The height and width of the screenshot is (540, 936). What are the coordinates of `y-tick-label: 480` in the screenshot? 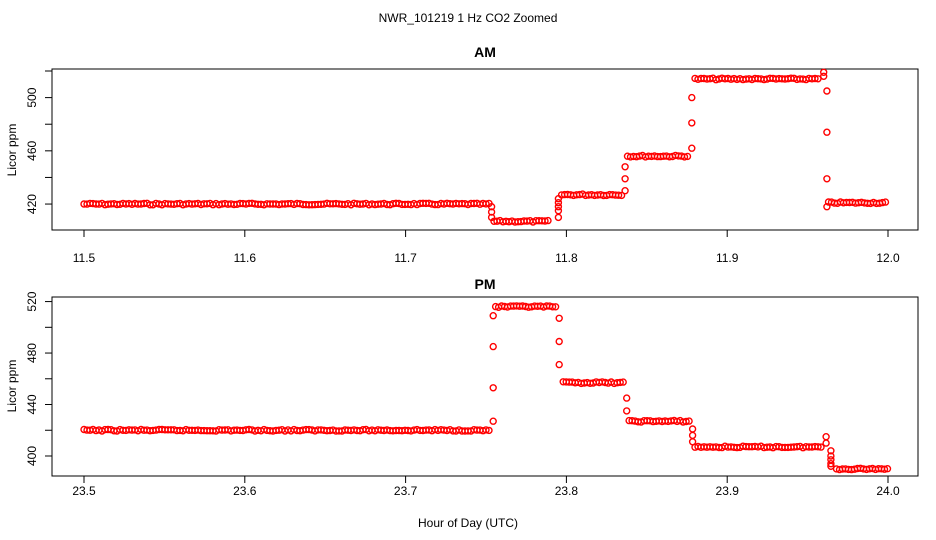 It's located at (32, 353).